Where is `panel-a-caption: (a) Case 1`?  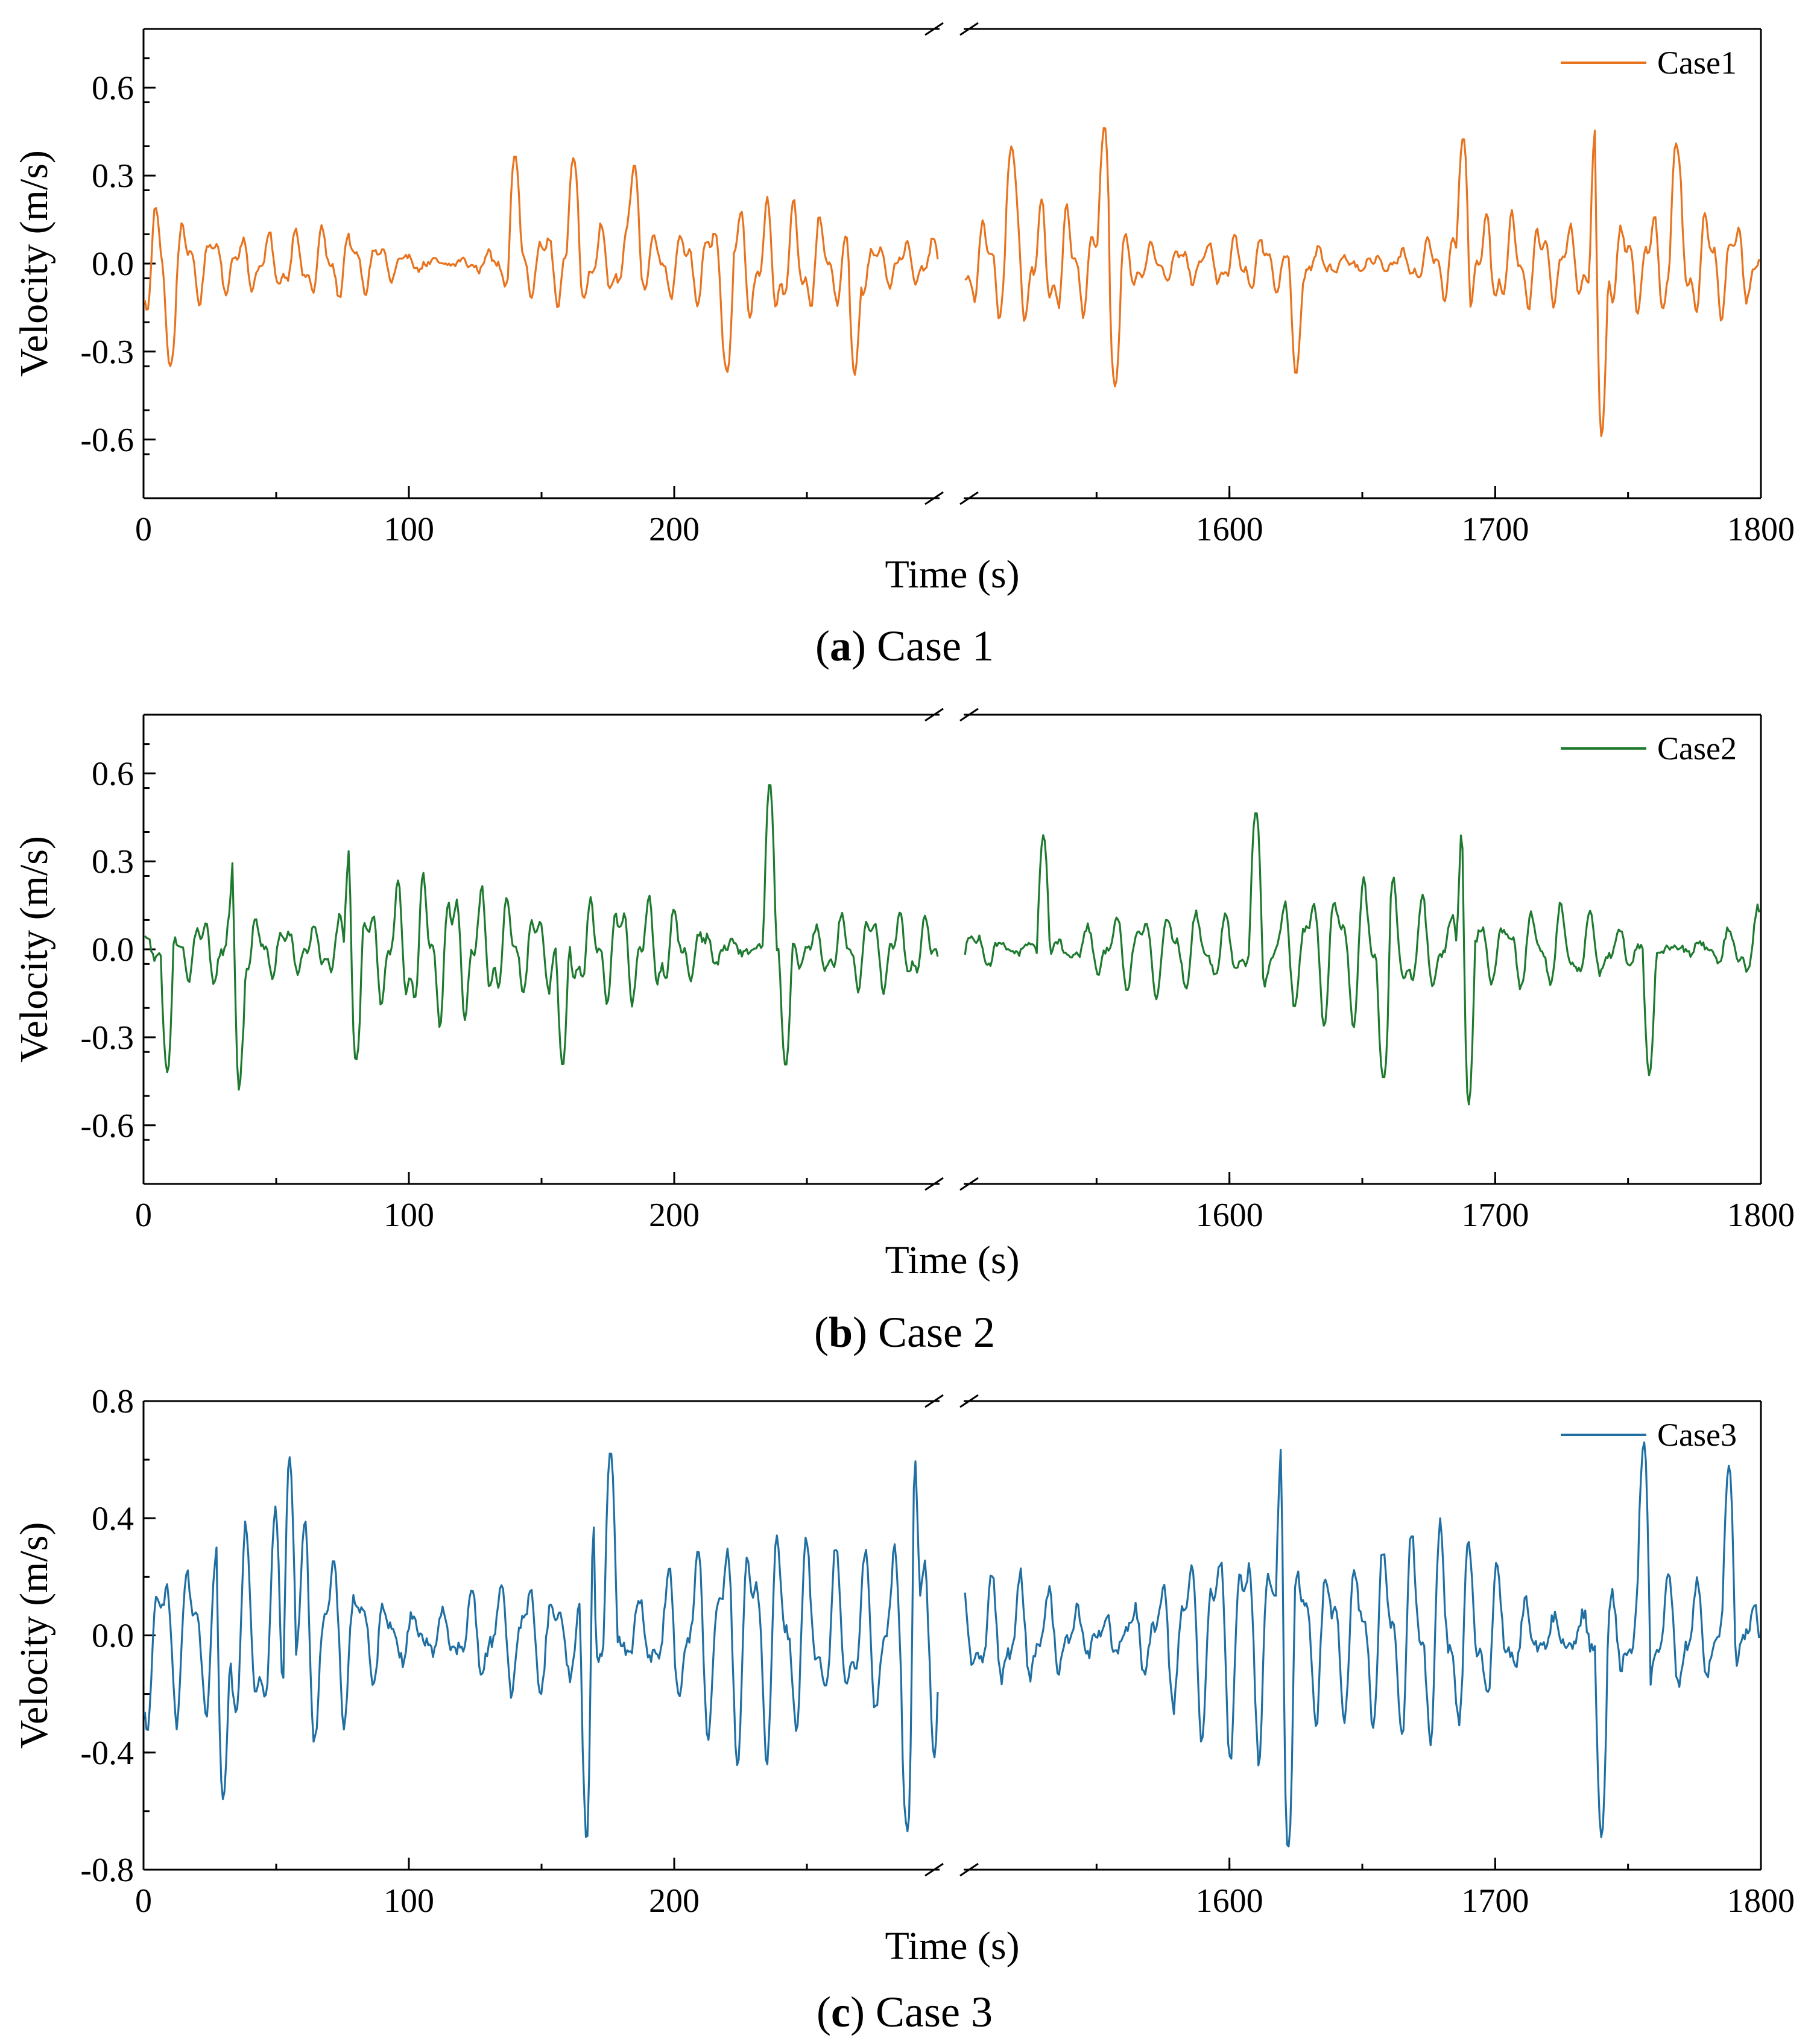
panel-a-caption: (a) Case 1 is located at coordinates (904, 646).